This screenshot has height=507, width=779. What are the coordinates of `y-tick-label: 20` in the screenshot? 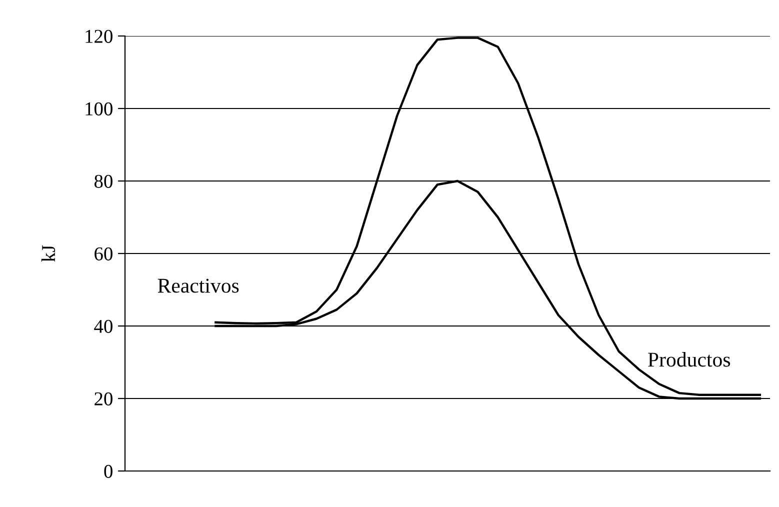 It's located at (103, 399).